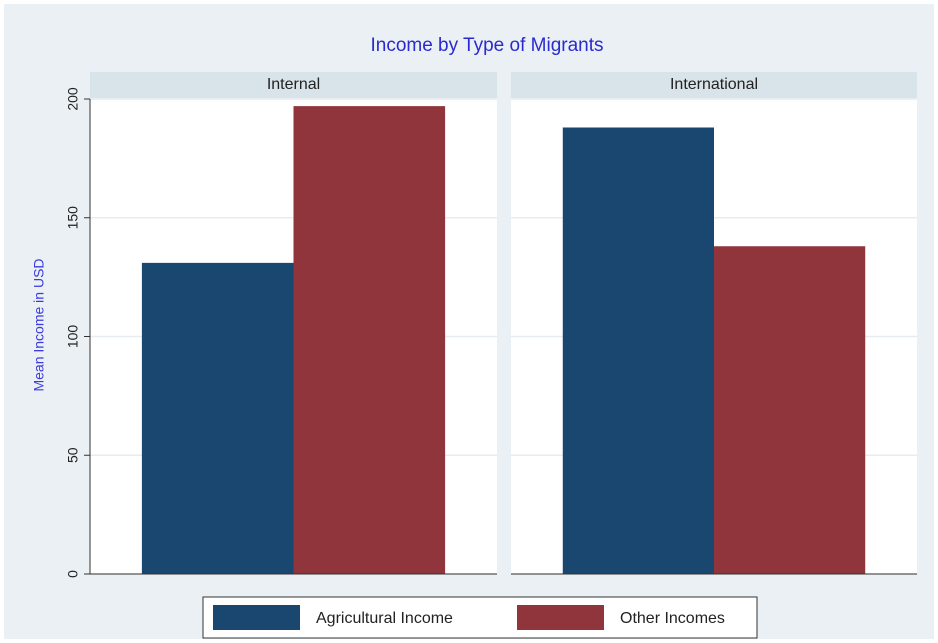  I want to click on y-tick-label: 200, so click(73, 99).